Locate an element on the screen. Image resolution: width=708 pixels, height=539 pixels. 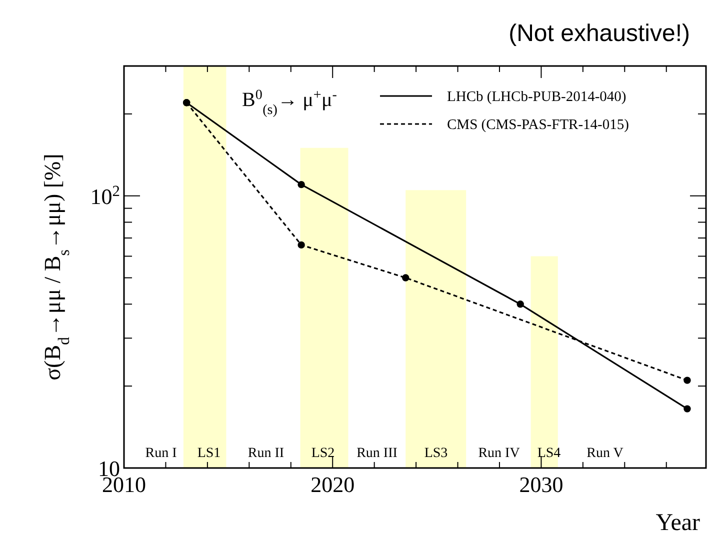
annotation: LS1 is located at coordinates (209, 453).